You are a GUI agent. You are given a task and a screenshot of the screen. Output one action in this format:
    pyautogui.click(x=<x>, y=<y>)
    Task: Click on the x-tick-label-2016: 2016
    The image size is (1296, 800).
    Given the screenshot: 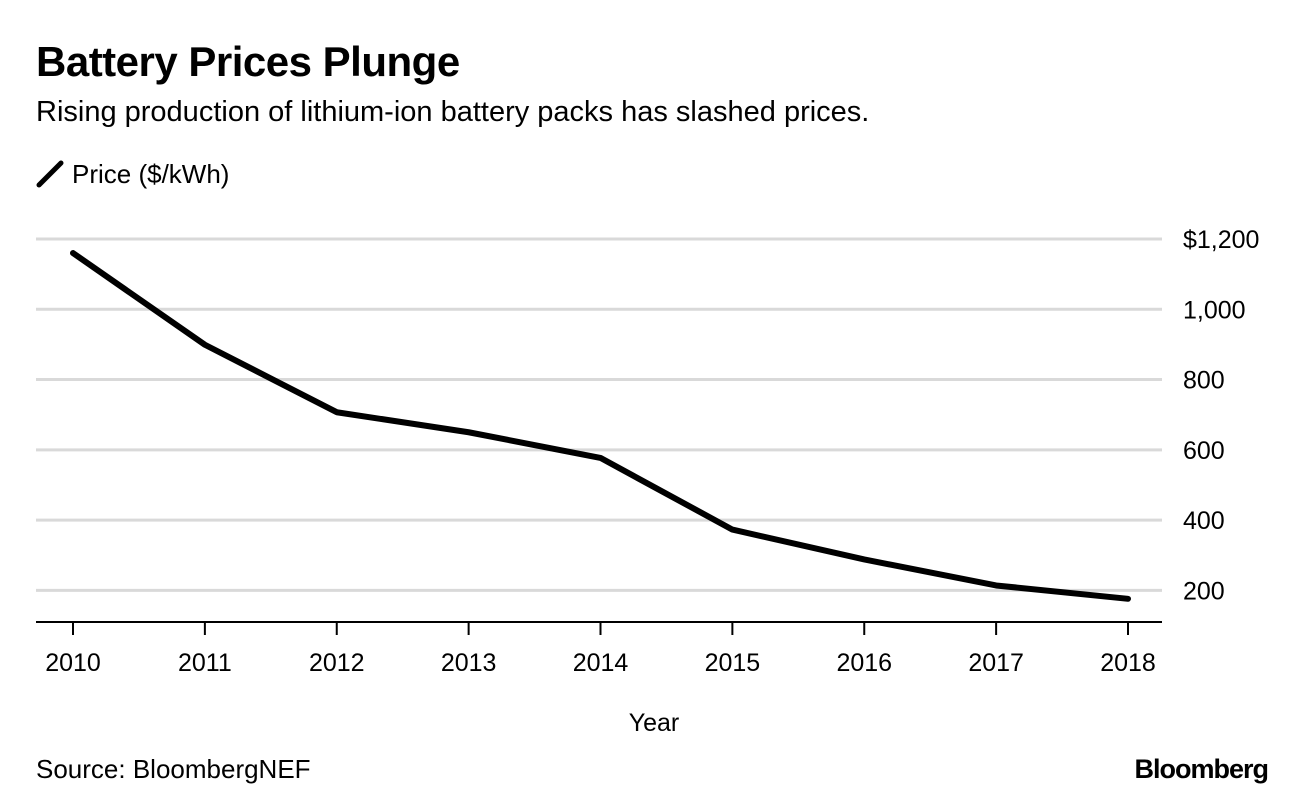 What is the action you would take?
    pyautogui.click(x=864, y=663)
    